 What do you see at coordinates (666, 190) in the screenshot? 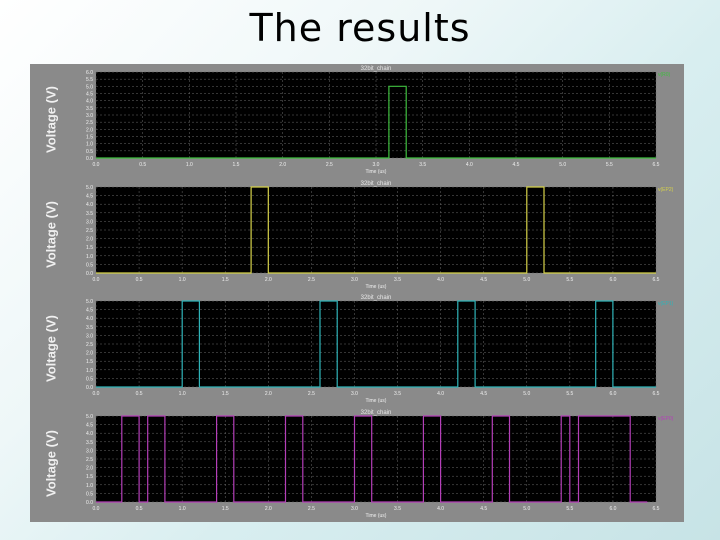
I see `legend-entry: v(EP2)` at bounding box center [666, 190].